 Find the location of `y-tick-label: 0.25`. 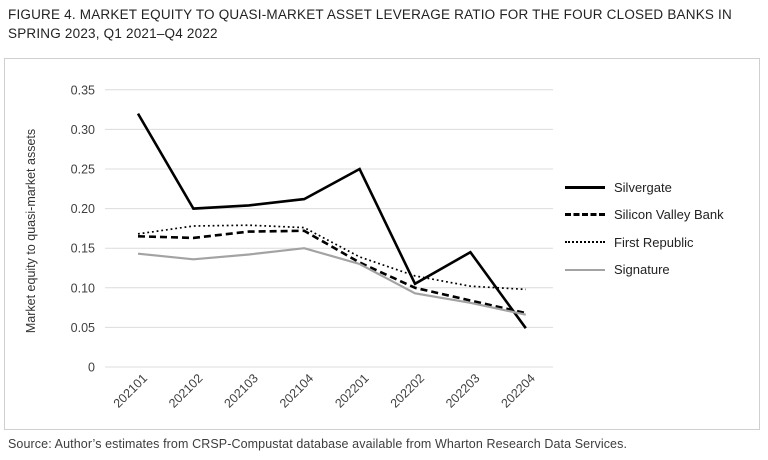

y-tick-label: 0.25 is located at coordinates (83, 170).